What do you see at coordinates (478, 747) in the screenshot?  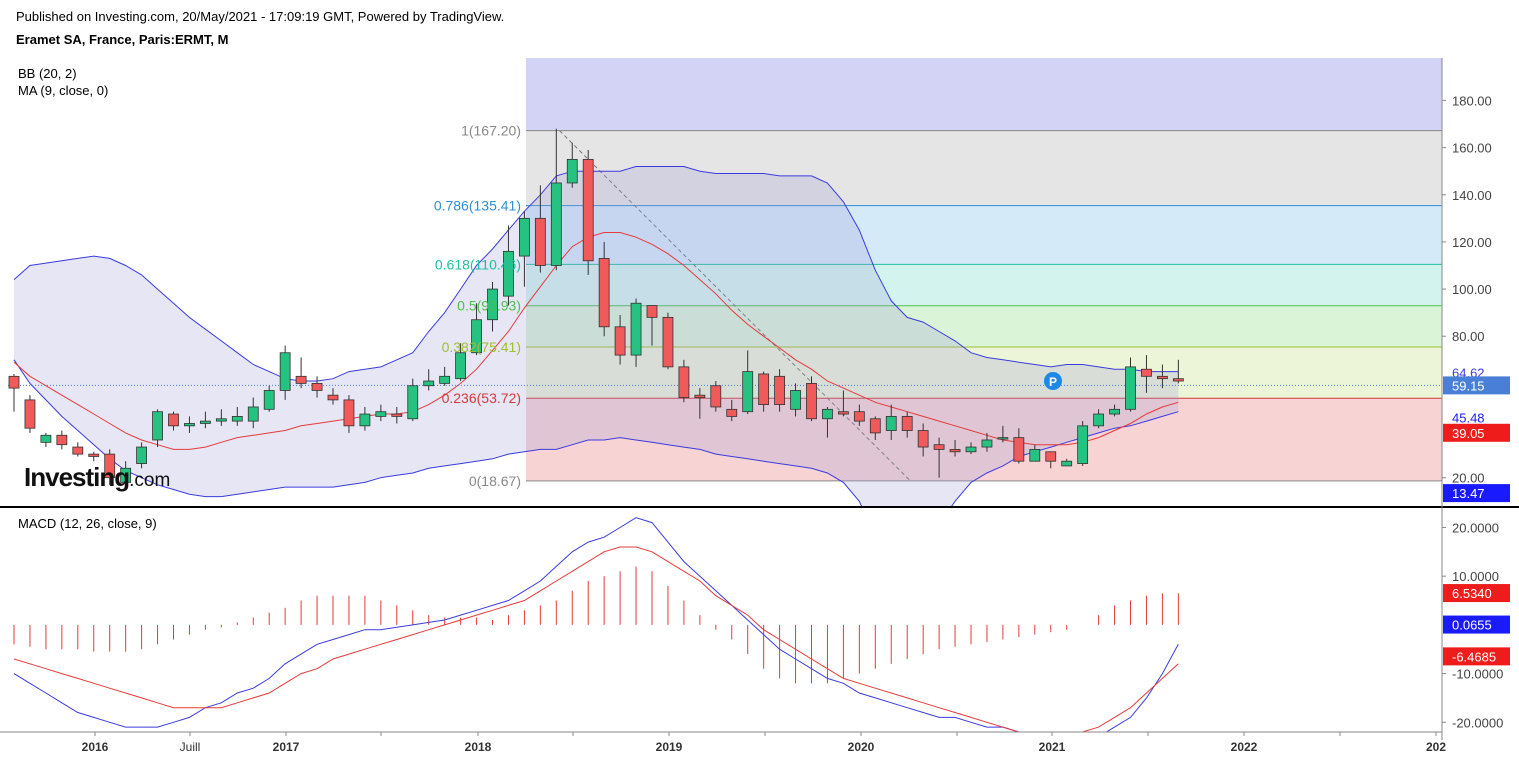 I see `x-tick-label: 2018` at bounding box center [478, 747].